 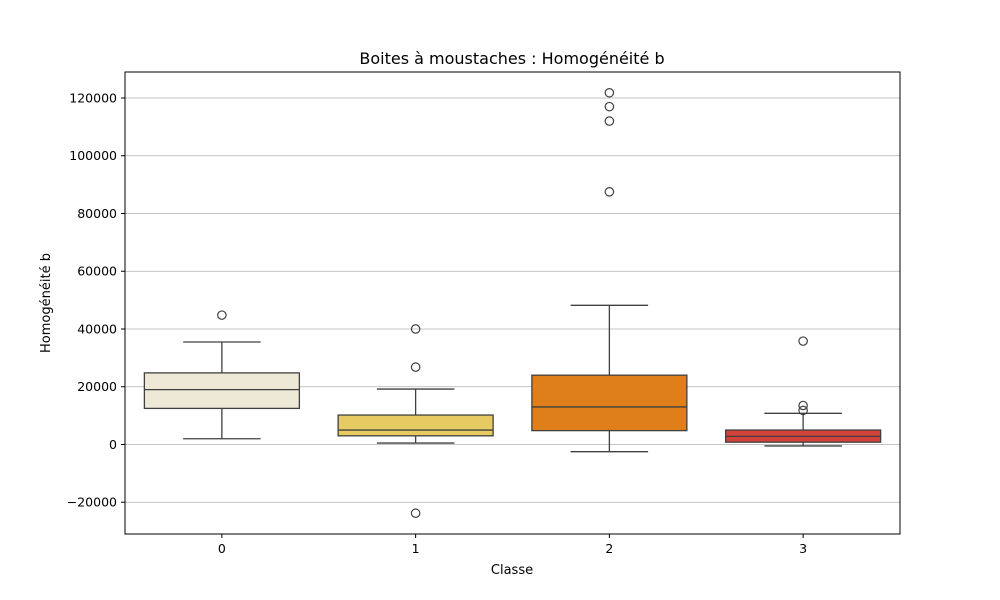 What do you see at coordinates (803, 548) in the screenshot?
I see `x-tick-label: 3` at bounding box center [803, 548].